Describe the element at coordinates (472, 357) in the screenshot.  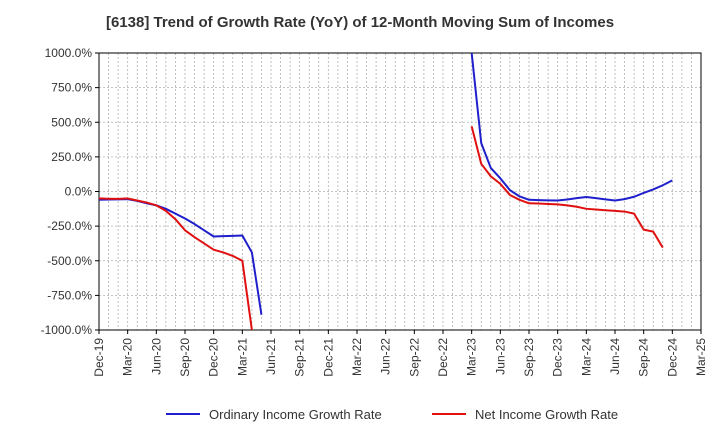
I see `x-tick-label: Mar-23` at that location.